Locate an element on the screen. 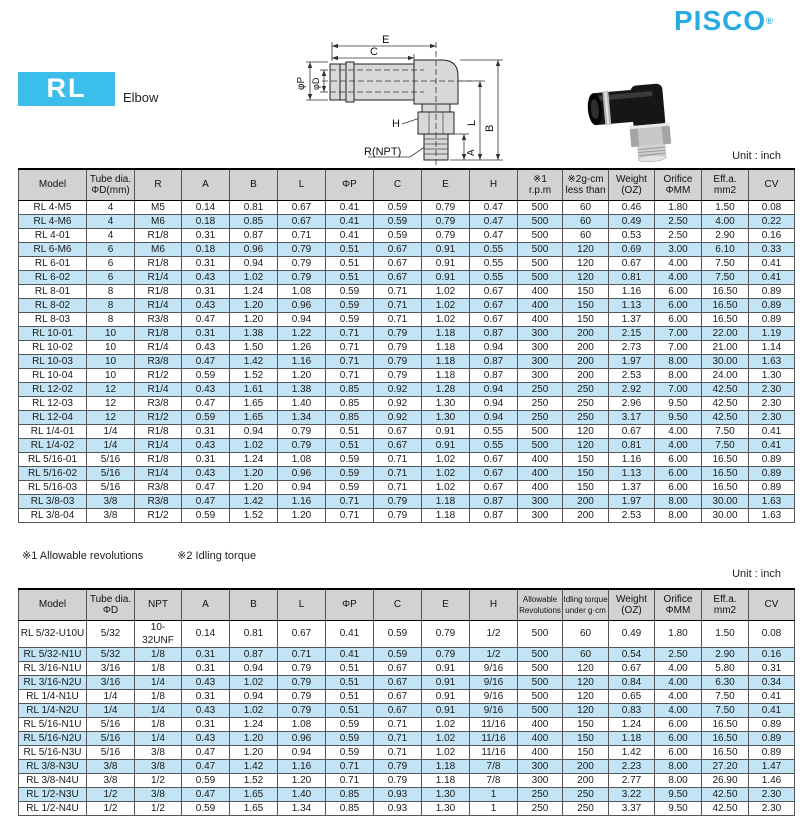  column-header: ※2g-cm less than is located at coordinates (585, 184).